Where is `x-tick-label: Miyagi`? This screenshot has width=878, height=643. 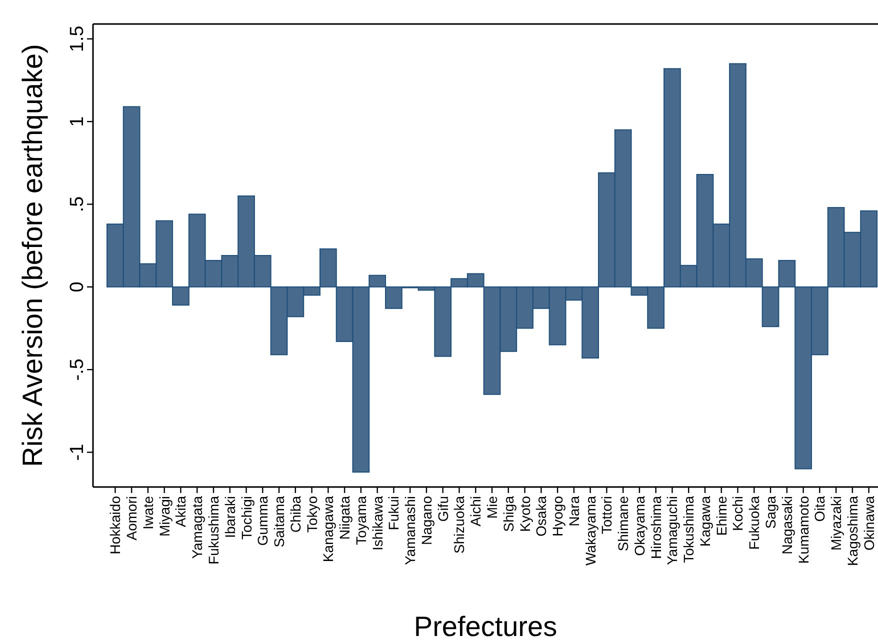
x-tick-label: Miyagi is located at coordinates (164, 516).